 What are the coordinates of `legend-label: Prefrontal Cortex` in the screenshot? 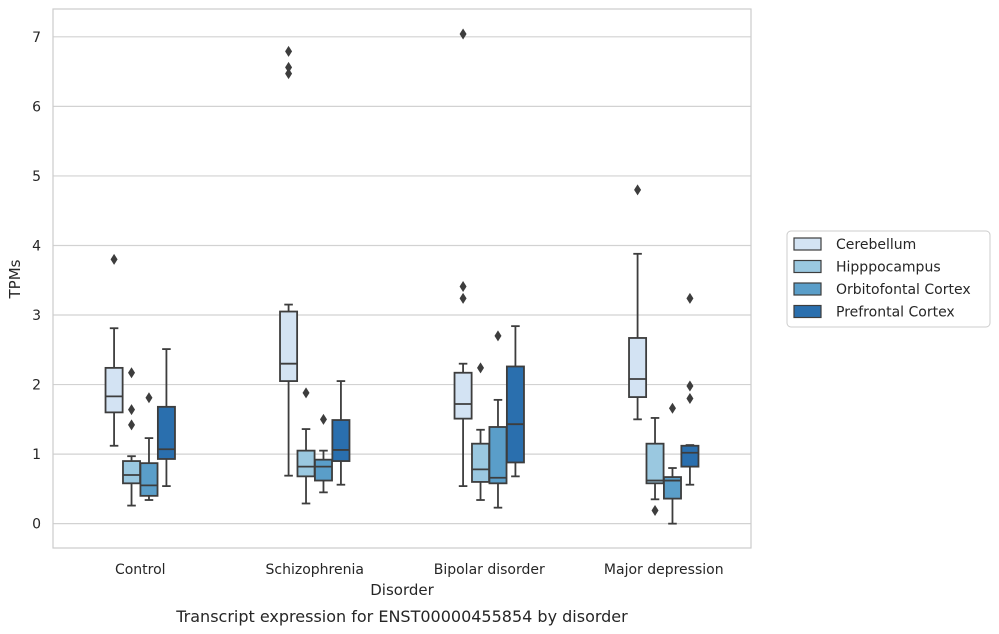 It's located at (895, 313).